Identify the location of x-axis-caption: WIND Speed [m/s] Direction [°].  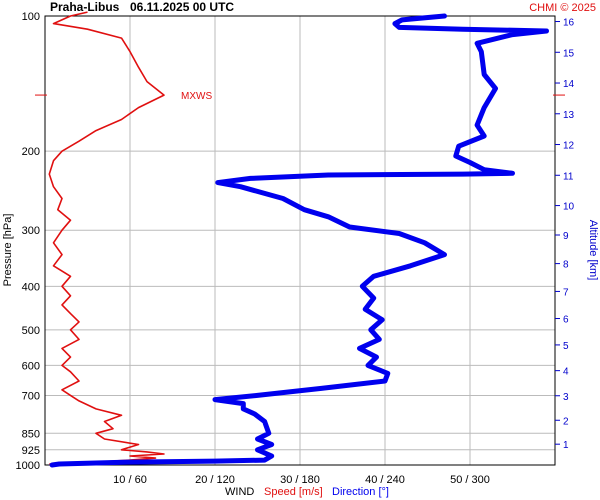
(307, 492).